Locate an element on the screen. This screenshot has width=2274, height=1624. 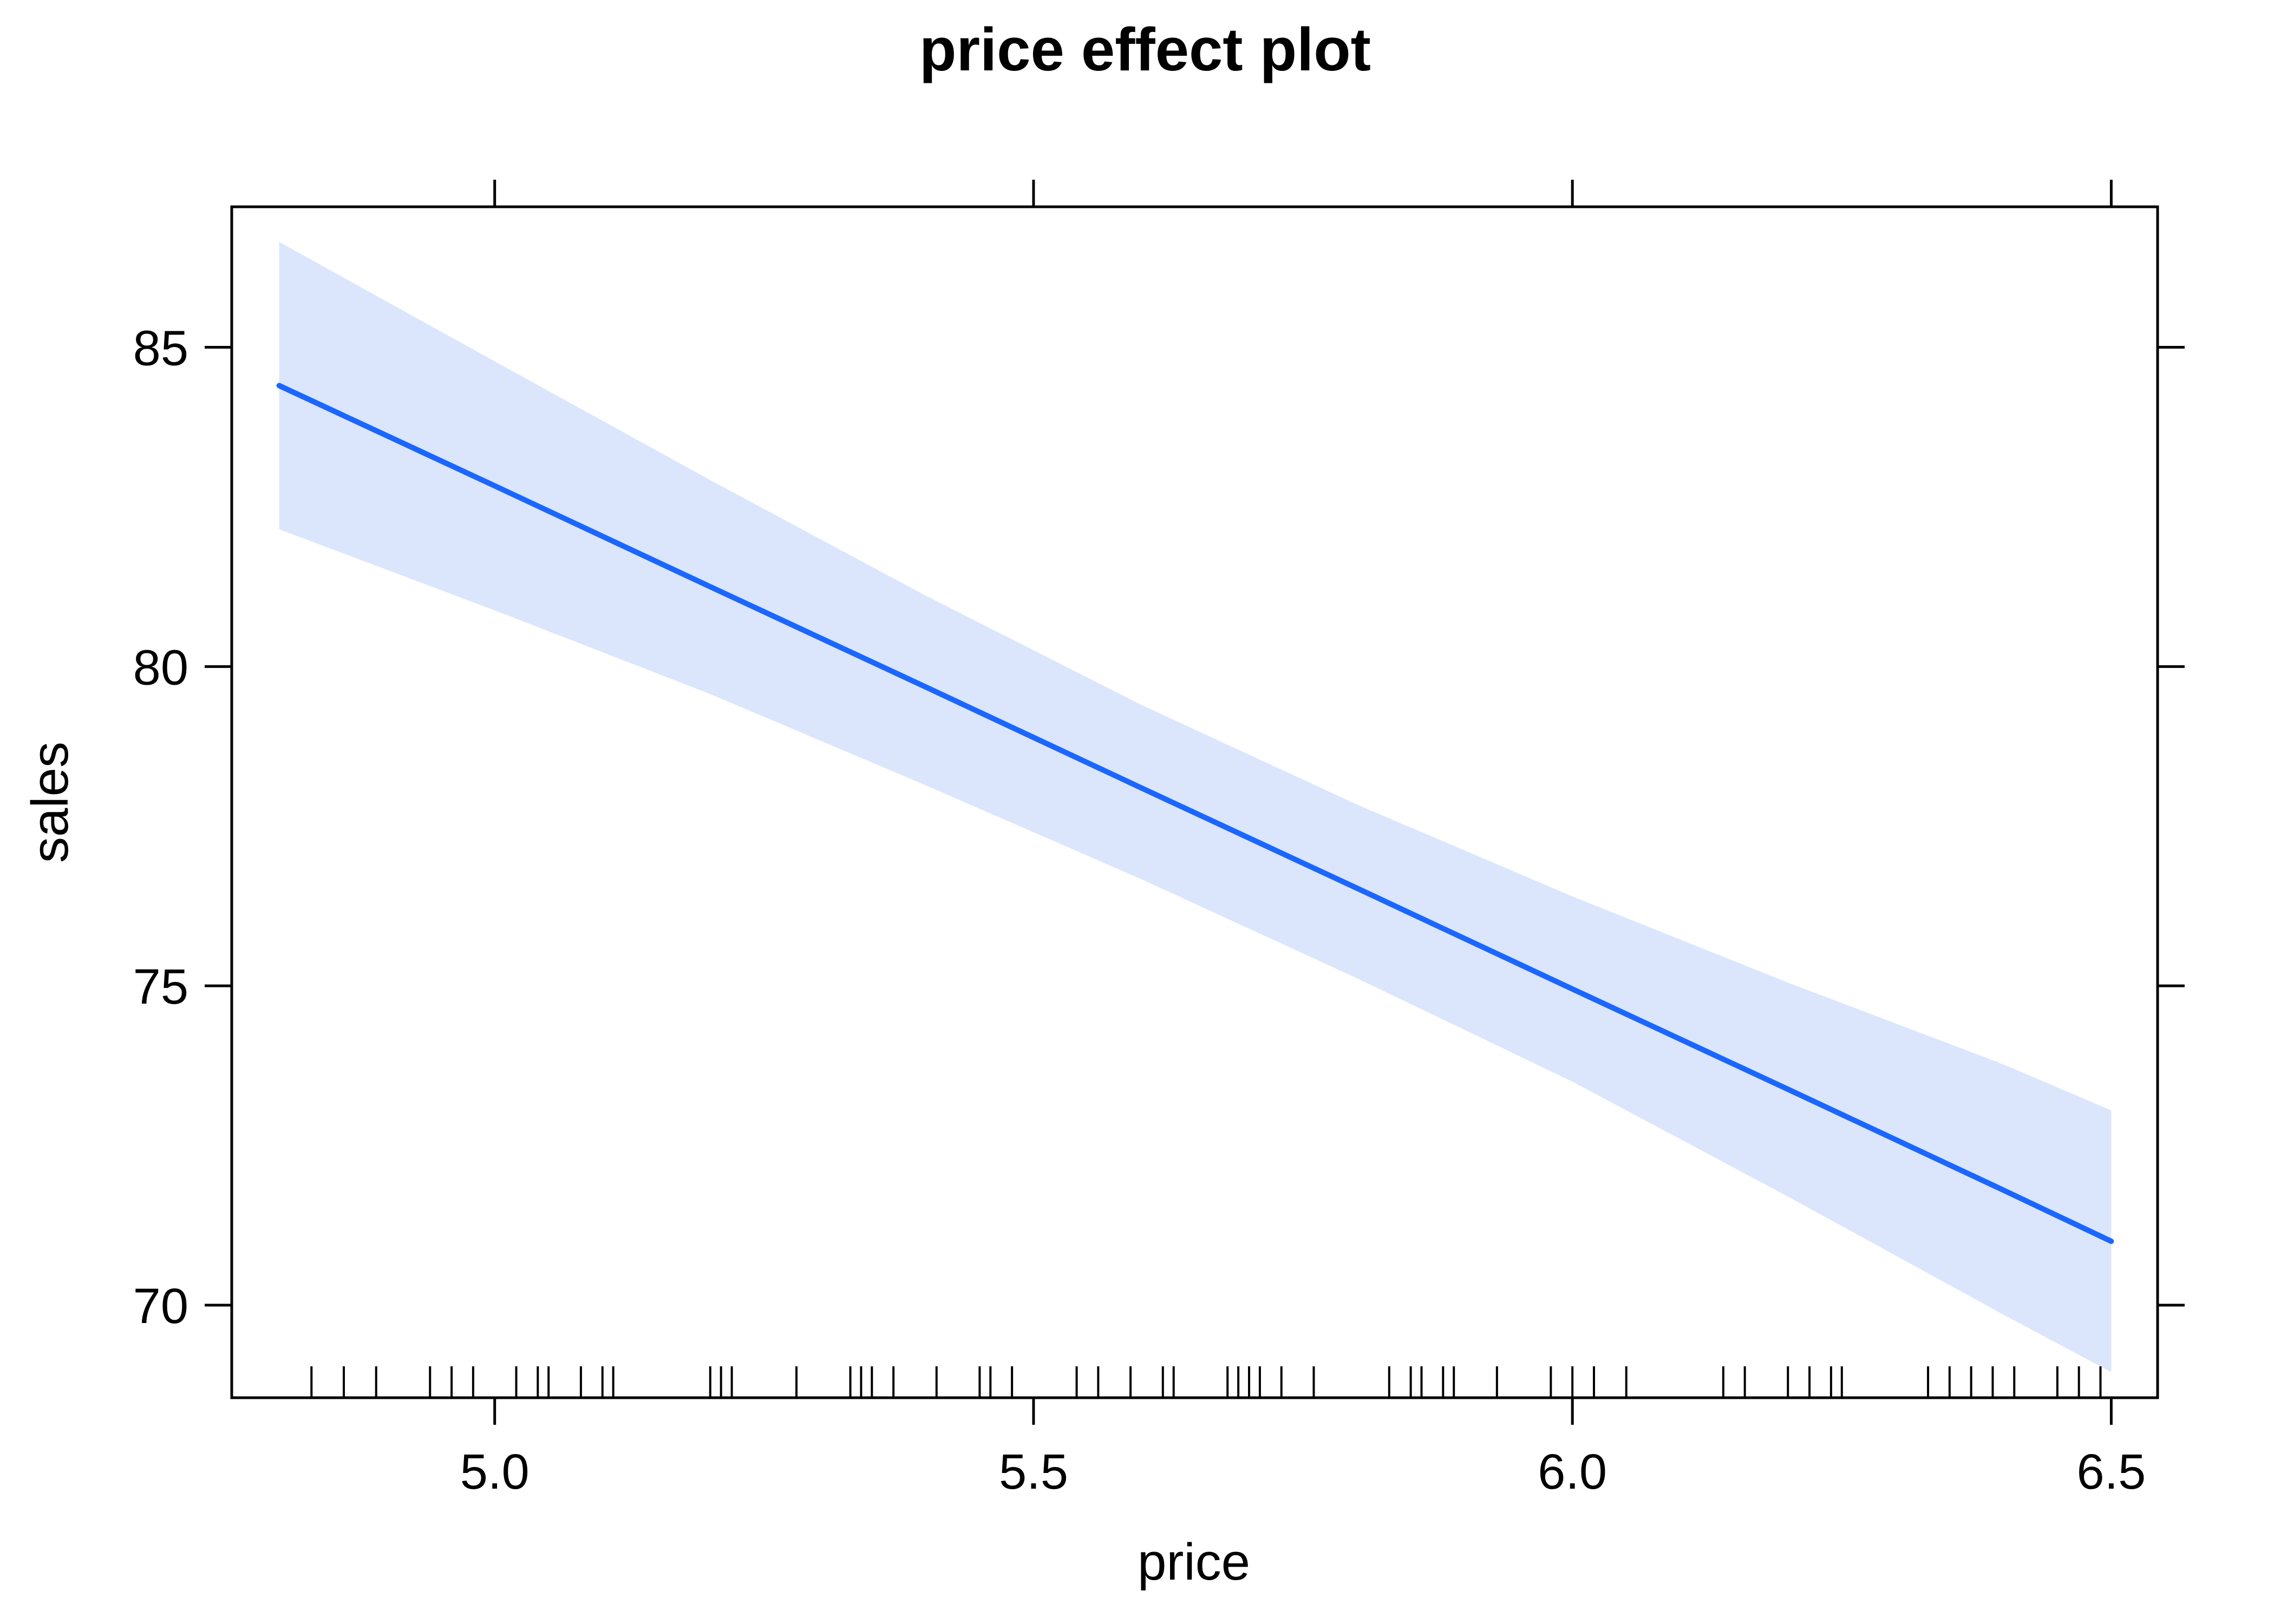
y-tick-label: 75 is located at coordinates (161, 986).